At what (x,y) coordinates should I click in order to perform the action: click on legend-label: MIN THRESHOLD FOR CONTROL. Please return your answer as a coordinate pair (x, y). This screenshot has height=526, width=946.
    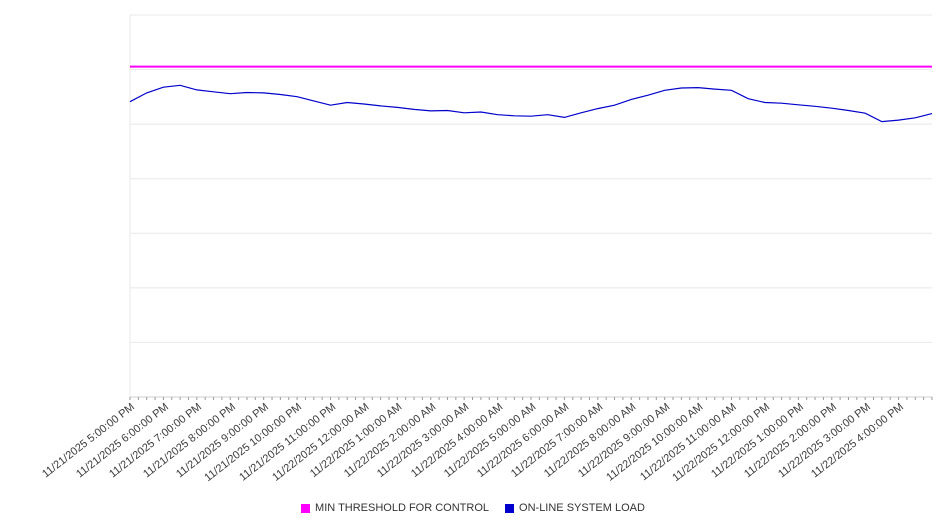
    Looking at the image, I should click on (402, 508).